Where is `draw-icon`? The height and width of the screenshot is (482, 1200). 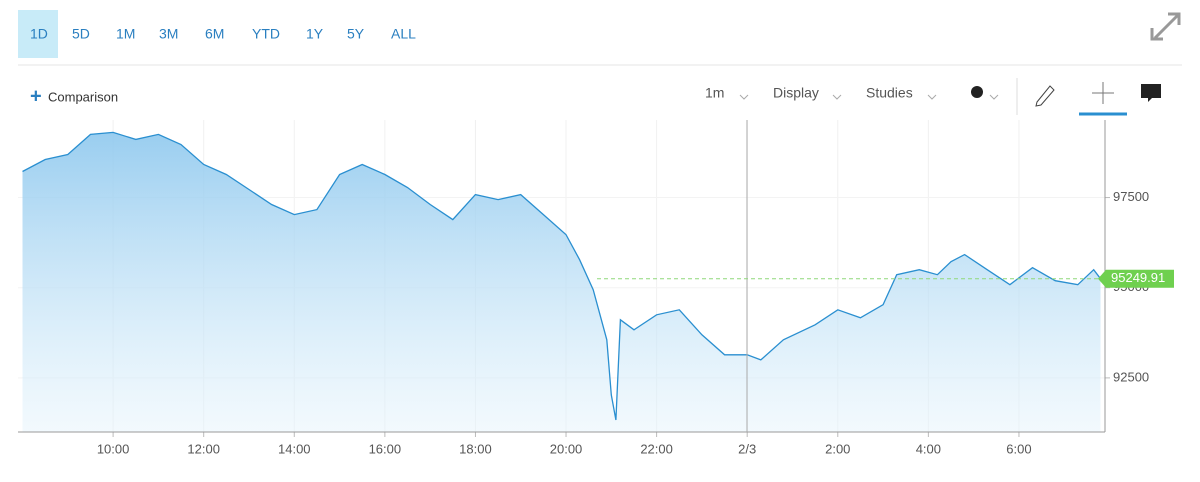 draw-icon is located at coordinates (1045, 96).